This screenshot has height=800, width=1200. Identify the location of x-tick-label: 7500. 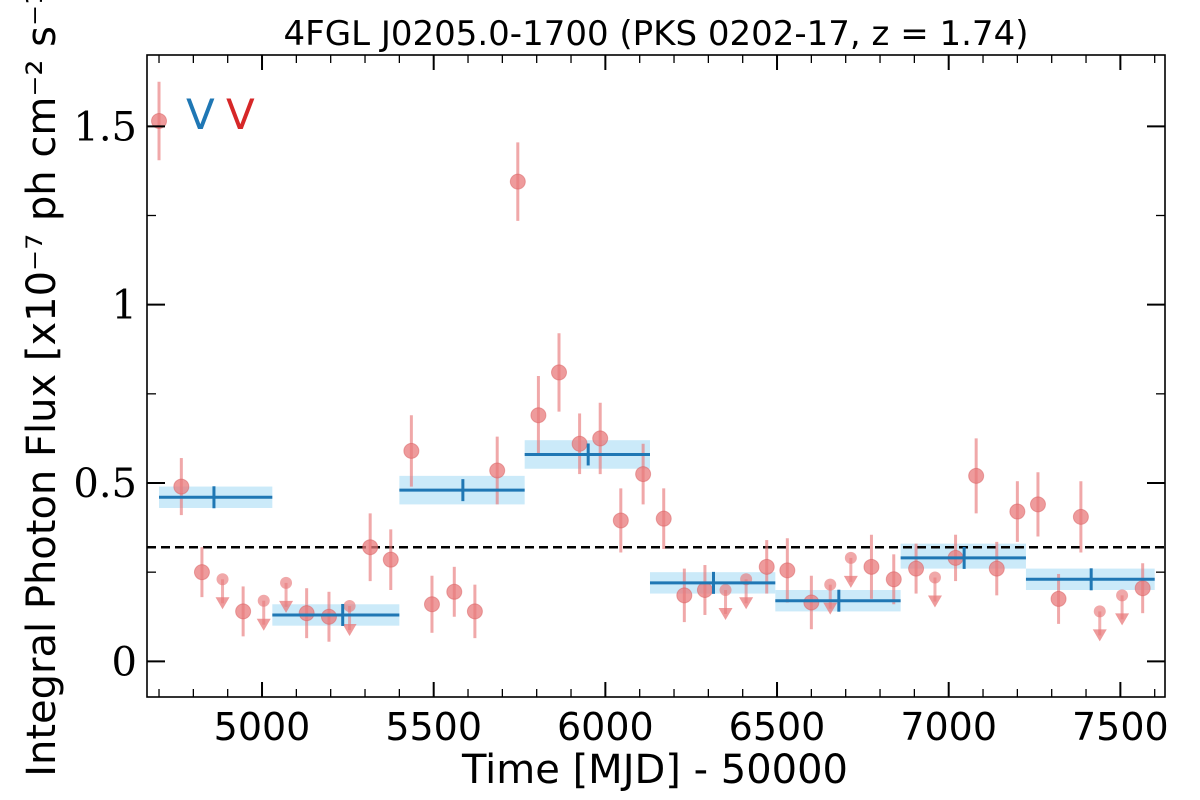
(1120, 727).